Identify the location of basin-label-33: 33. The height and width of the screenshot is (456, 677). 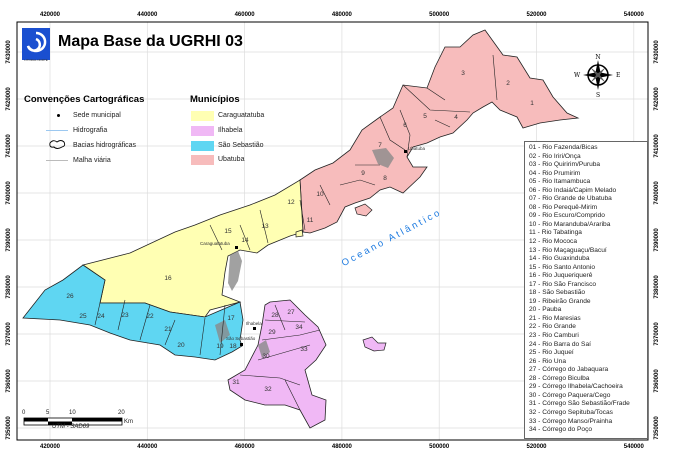
(304, 349).